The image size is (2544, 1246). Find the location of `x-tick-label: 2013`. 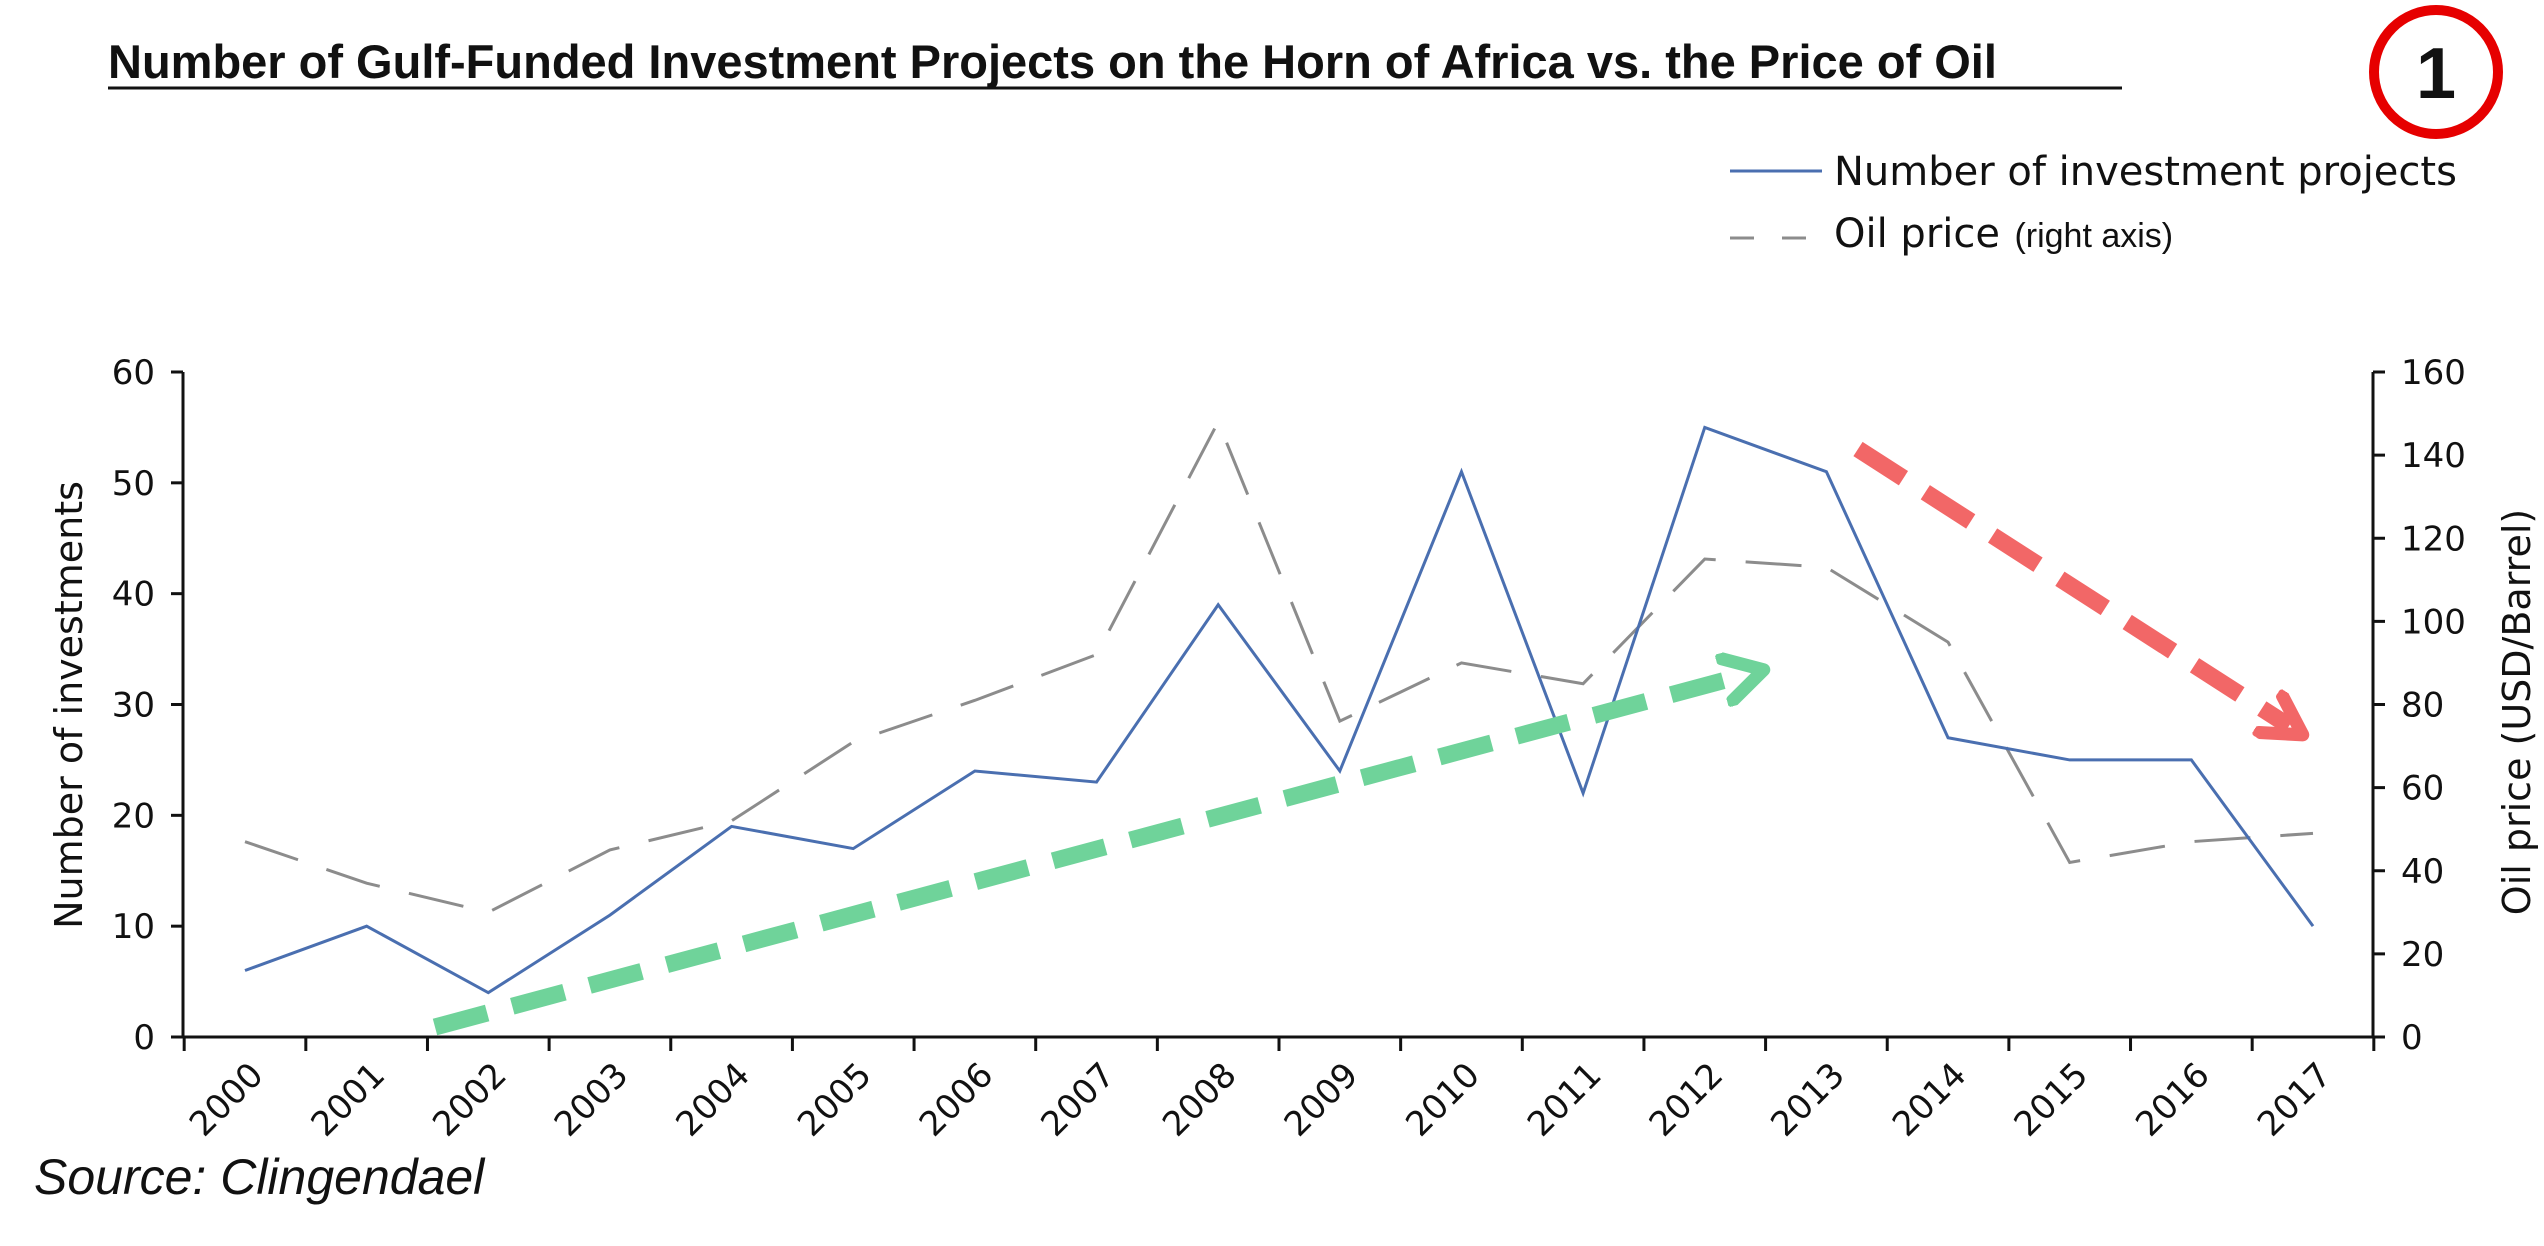

x-tick-label: 2013 is located at coordinates (1807, 1099).